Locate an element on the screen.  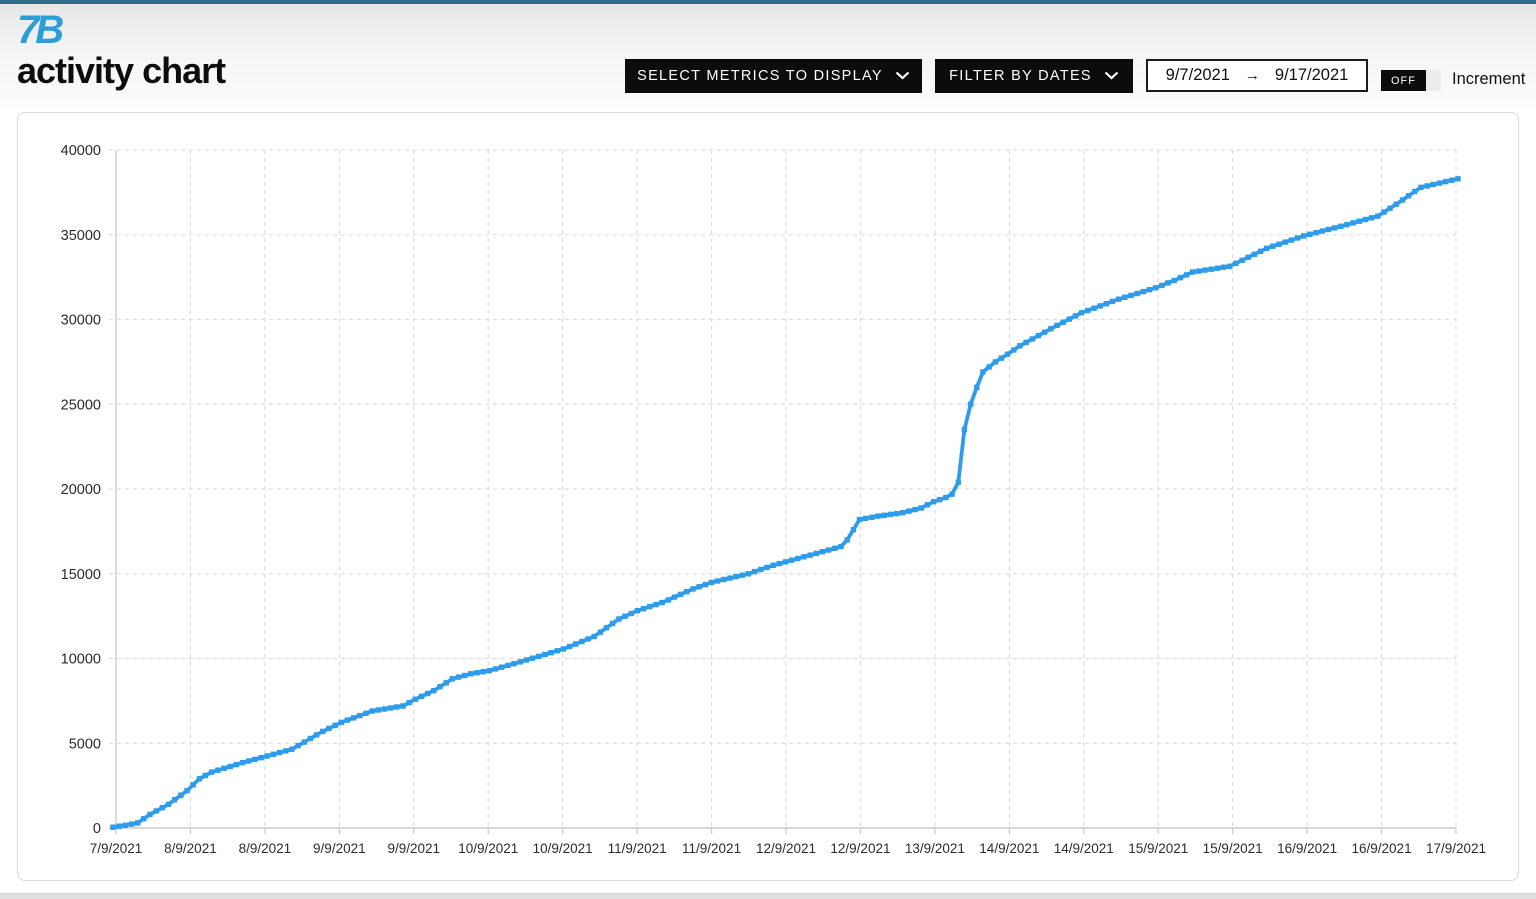
svg-text: 17/9/2021 is located at coordinates (1456, 848).